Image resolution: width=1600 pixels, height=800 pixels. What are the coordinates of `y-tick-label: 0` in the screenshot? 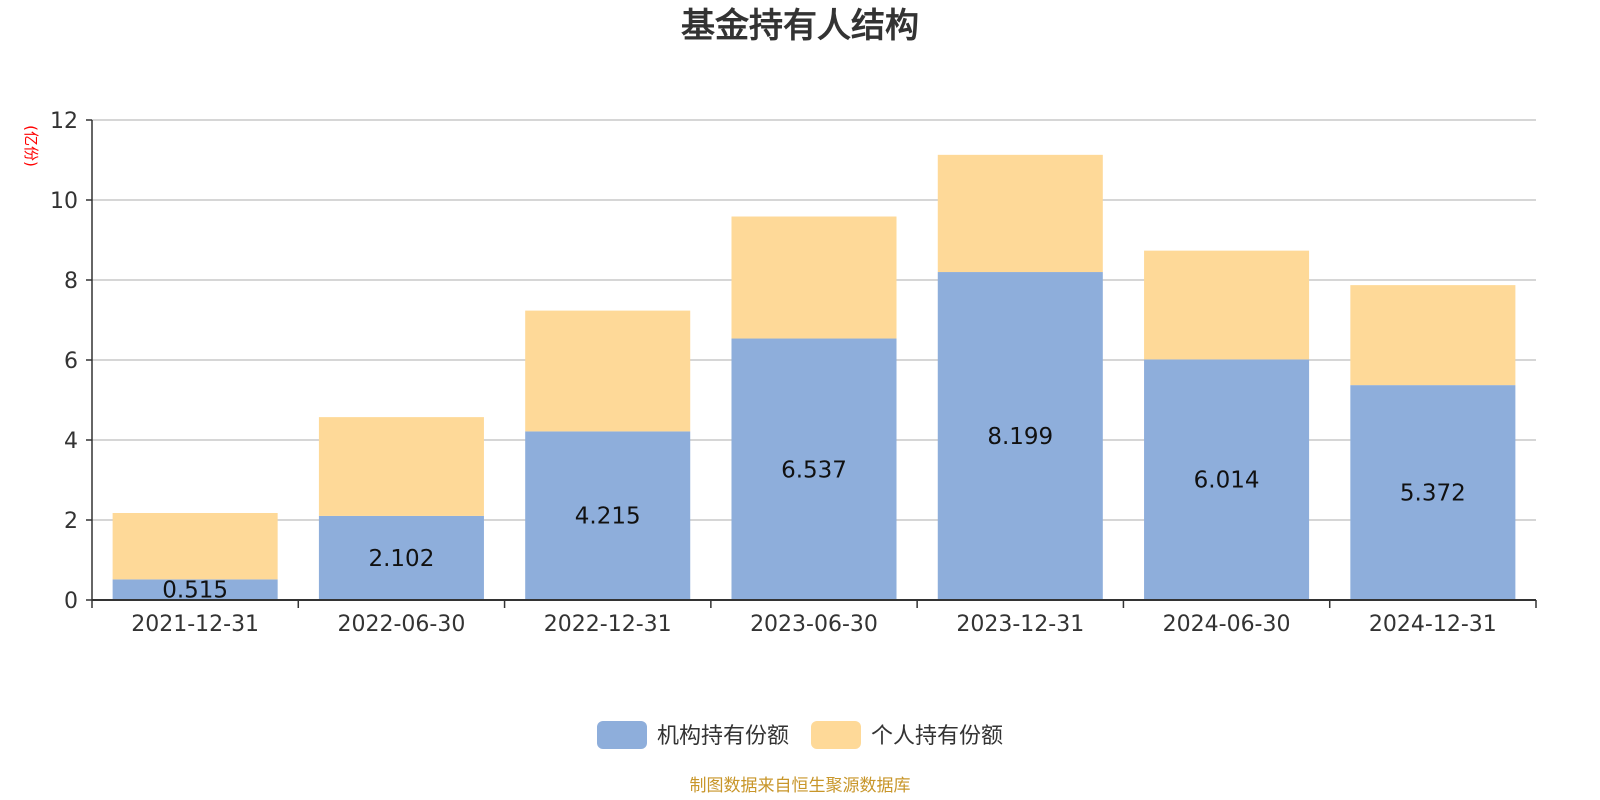 It's located at (71, 601).